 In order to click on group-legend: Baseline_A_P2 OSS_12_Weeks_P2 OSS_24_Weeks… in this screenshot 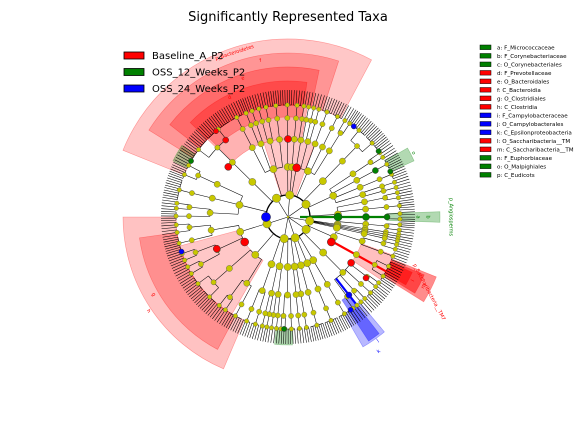, I will do `click(184, 73)`.